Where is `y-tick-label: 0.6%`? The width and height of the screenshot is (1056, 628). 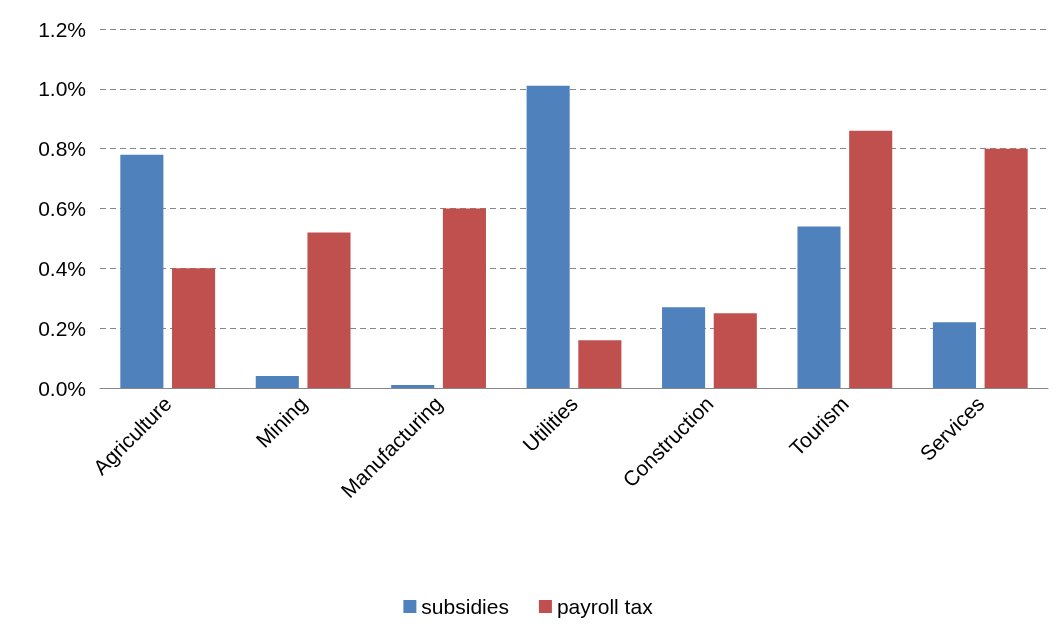 y-tick-label: 0.6% is located at coordinates (62, 208).